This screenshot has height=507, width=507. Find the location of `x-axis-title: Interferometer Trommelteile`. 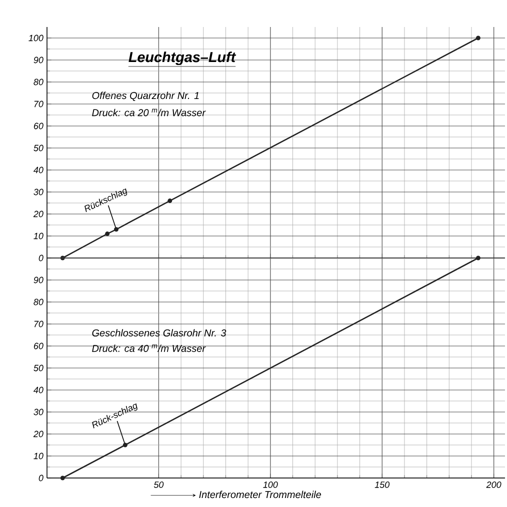

x-axis-title: Interferometer Trommelteile is located at coordinates (260, 494).